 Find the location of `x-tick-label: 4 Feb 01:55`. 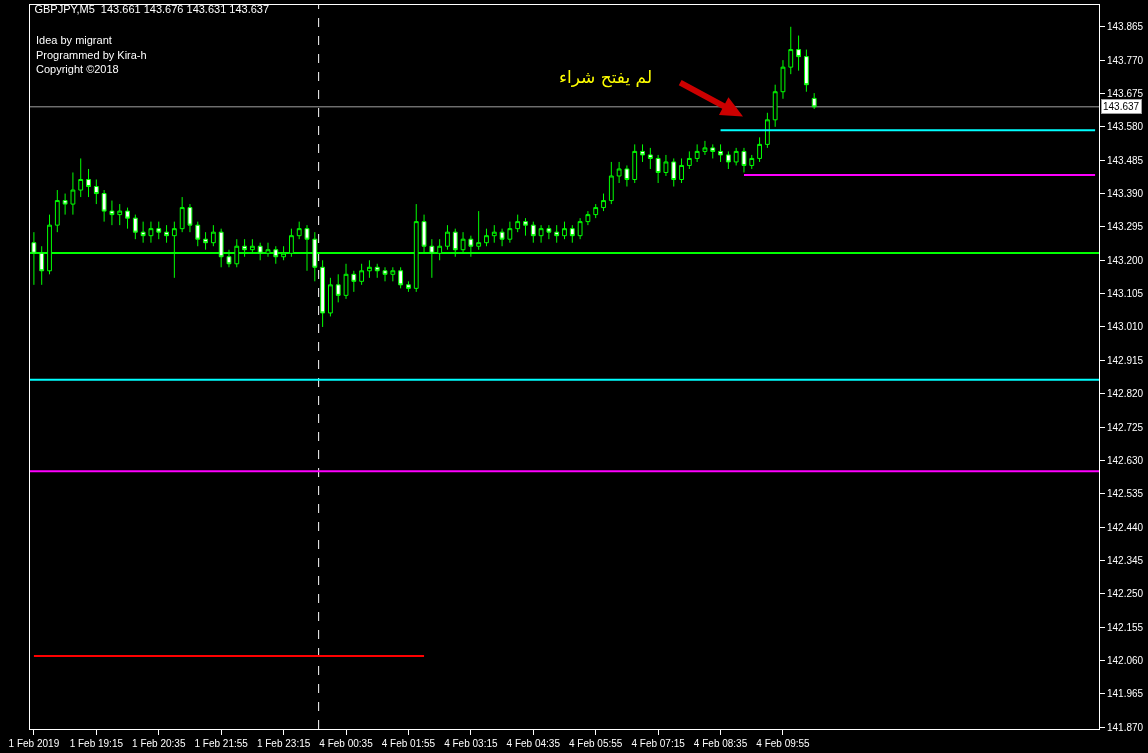

x-tick-label: 4 Feb 01:55 is located at coordinates (408, 743).